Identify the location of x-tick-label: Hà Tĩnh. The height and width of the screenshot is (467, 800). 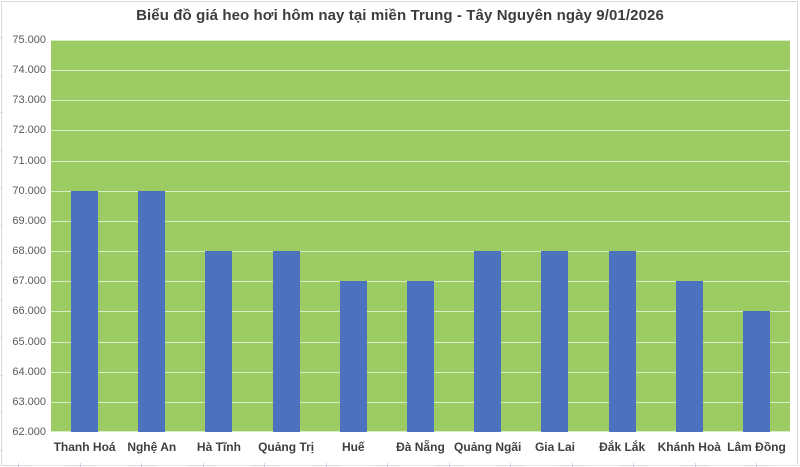
(218, 447).